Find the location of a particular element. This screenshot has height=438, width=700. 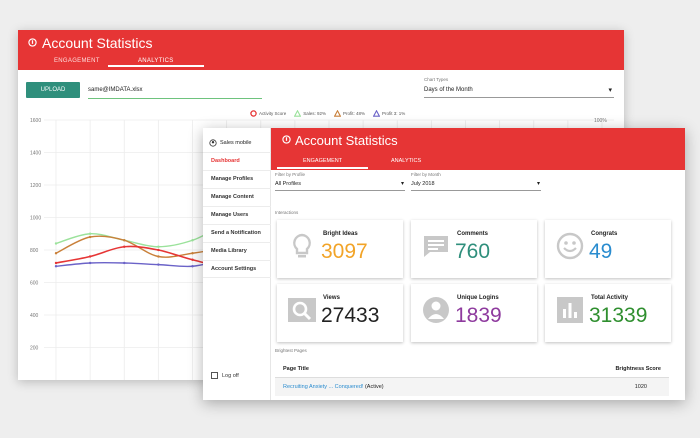

chart-types-select: Days of the Month ▾ is located at coordinates (519, 91).